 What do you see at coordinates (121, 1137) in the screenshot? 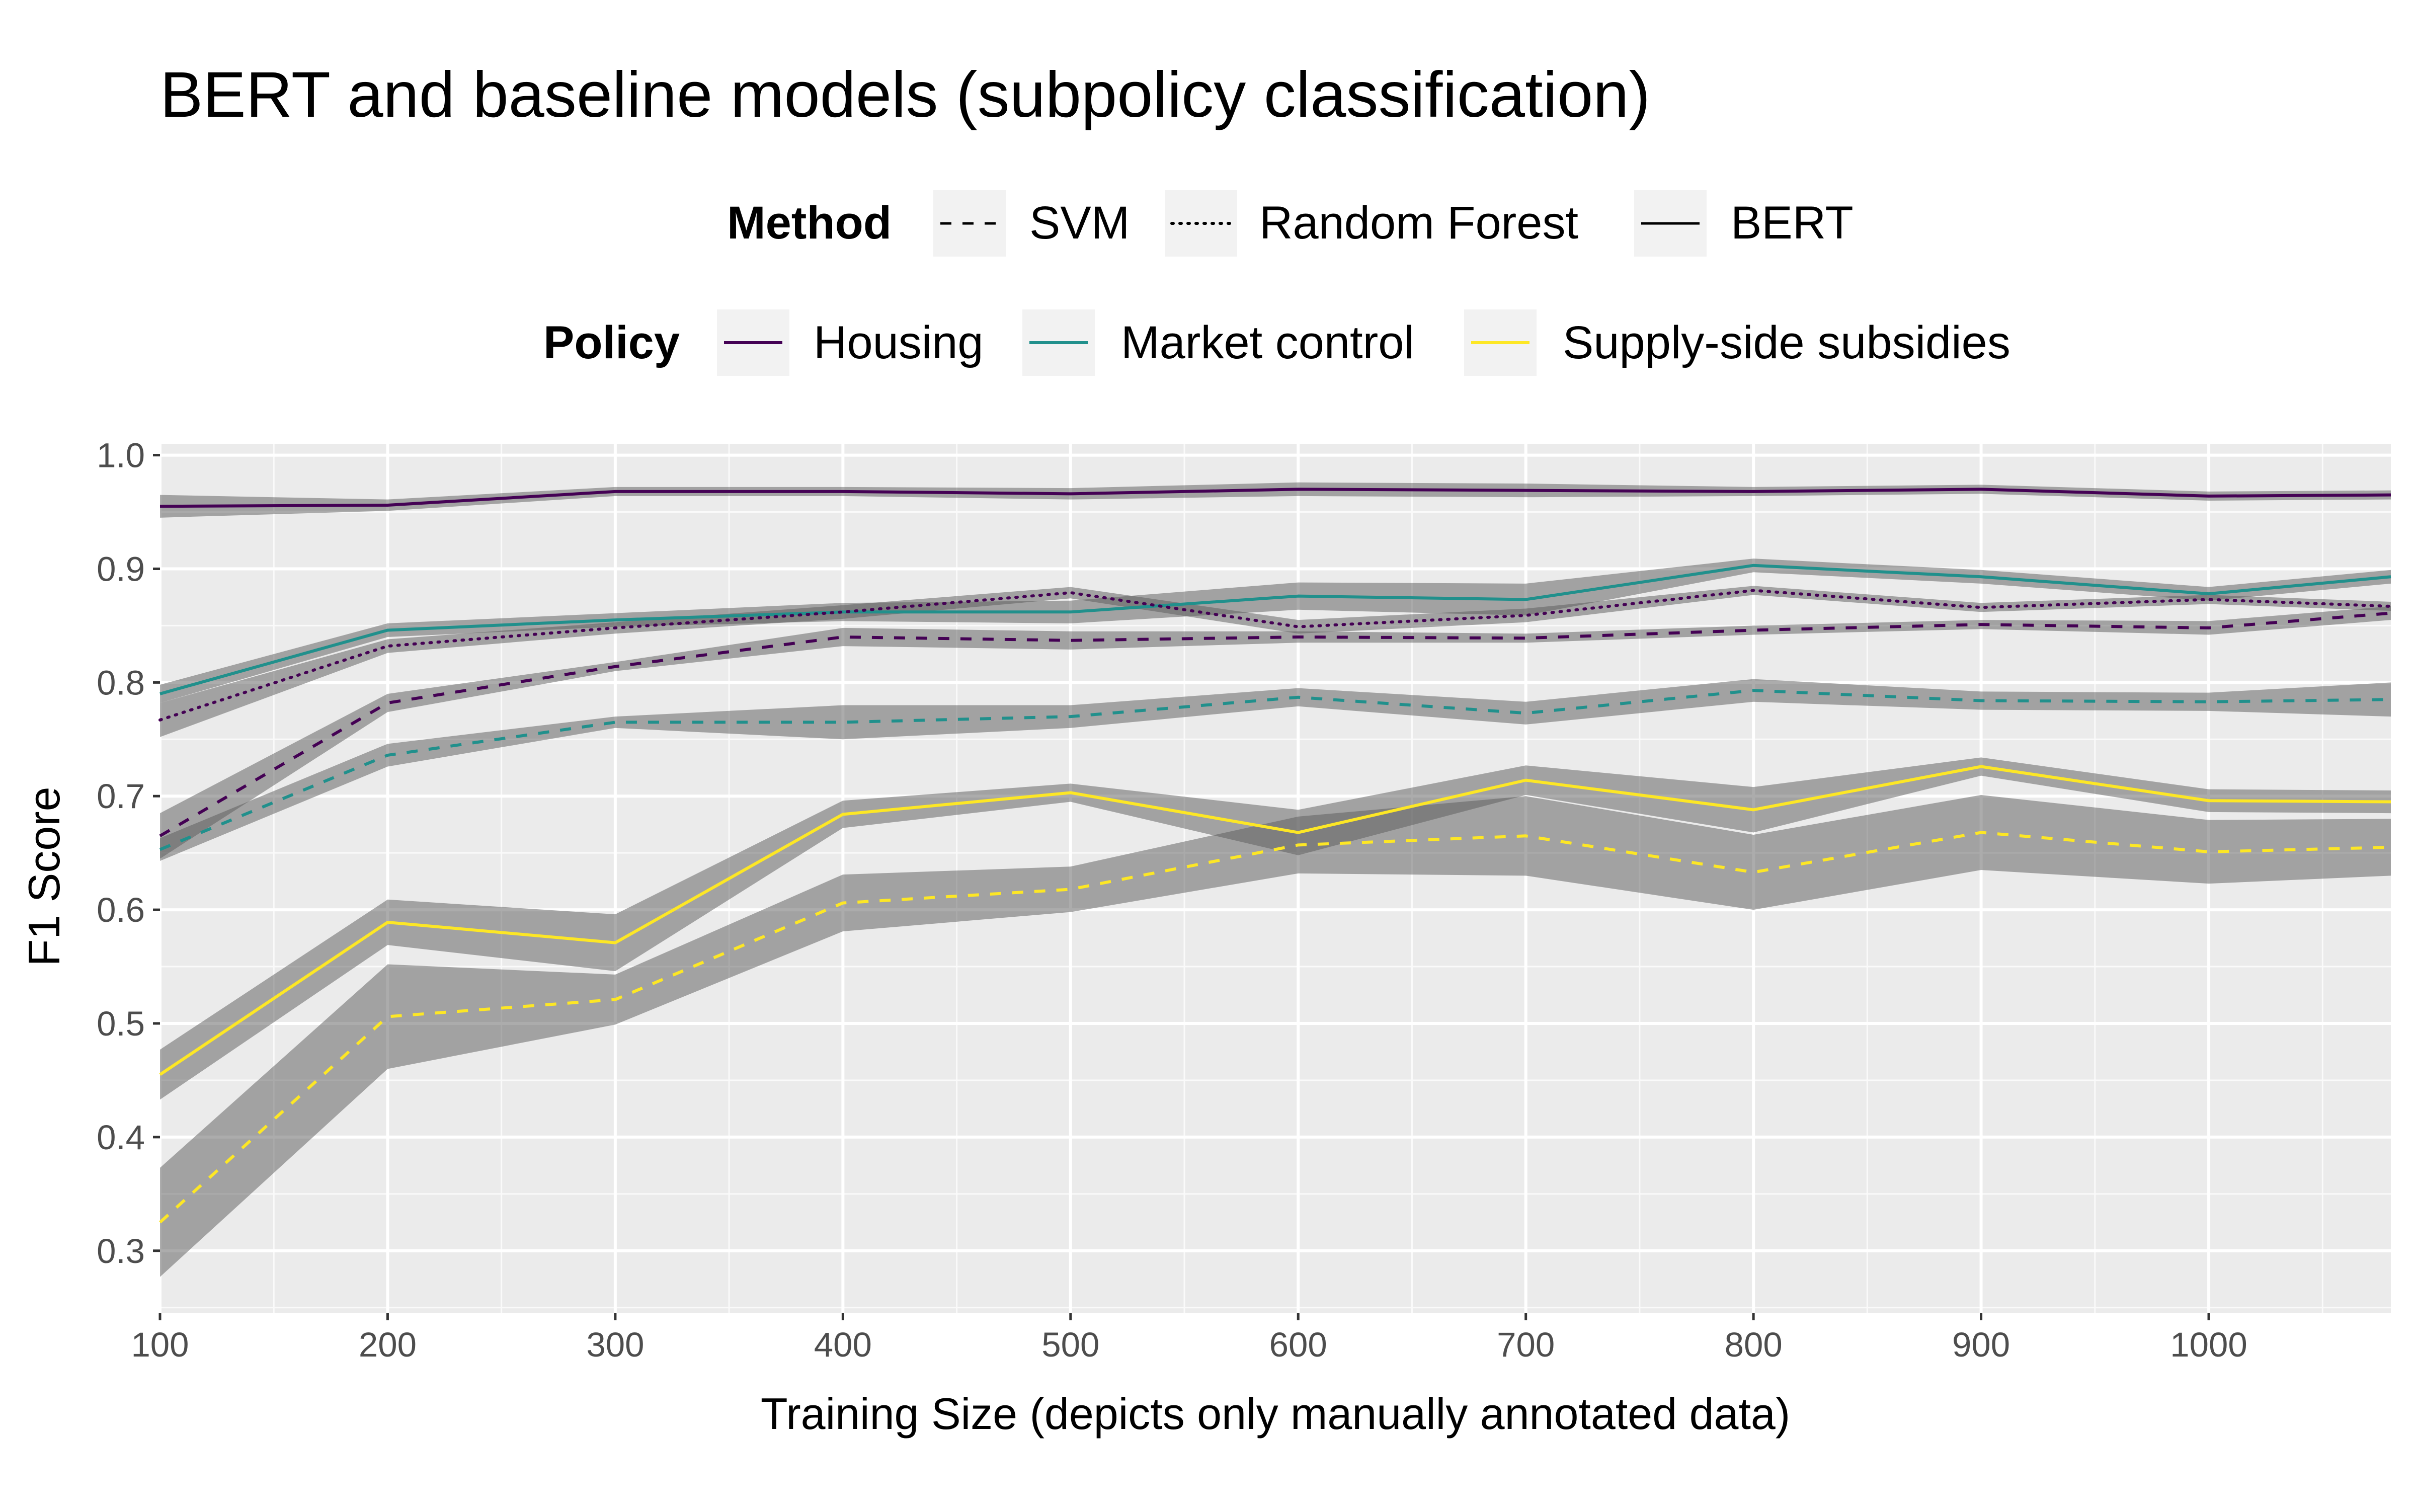
I see `y-tick-label: 0.4` at bounding box center [121, 1137].